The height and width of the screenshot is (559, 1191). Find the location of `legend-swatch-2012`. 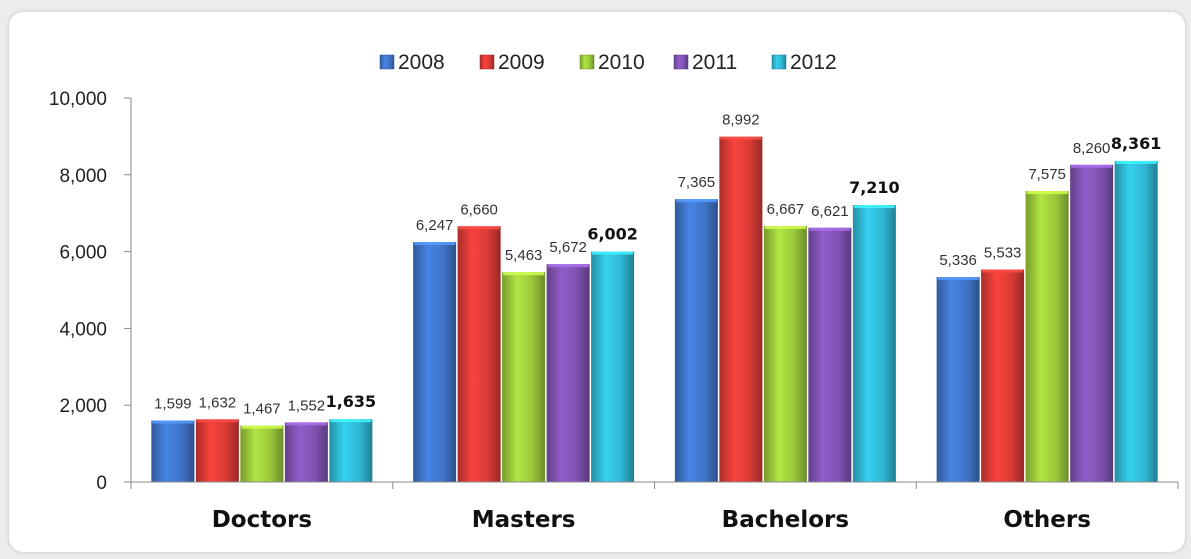

legend-swatch-2012 is located at coordinates (779, 62).